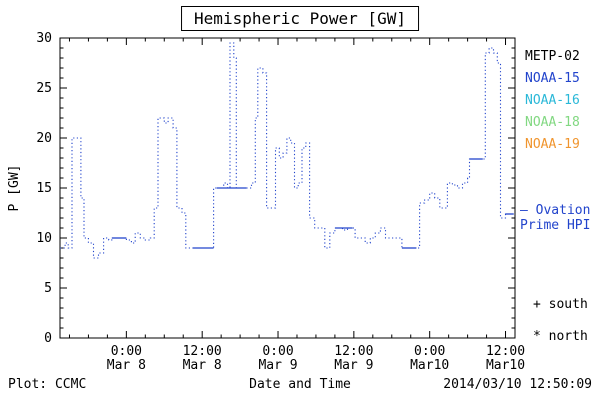 The image size is (600, 400). I want to click on legend-item-noaa-19: NOAA-19, so click(552, 144).